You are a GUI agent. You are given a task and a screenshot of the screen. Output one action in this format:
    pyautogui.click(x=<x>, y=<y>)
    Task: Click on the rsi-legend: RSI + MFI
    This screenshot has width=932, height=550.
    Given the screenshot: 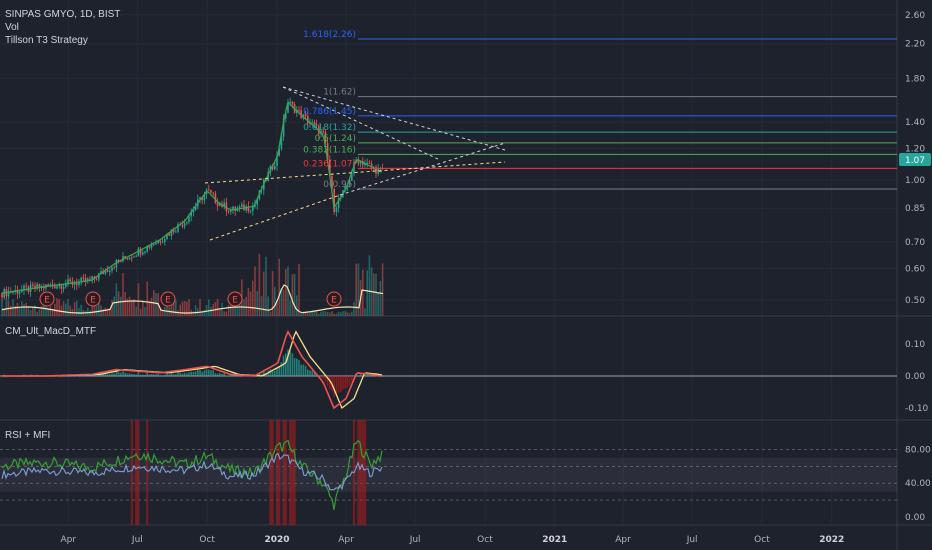 What is the action you would take?
    pyautogui.click(x=27, y=435)
    